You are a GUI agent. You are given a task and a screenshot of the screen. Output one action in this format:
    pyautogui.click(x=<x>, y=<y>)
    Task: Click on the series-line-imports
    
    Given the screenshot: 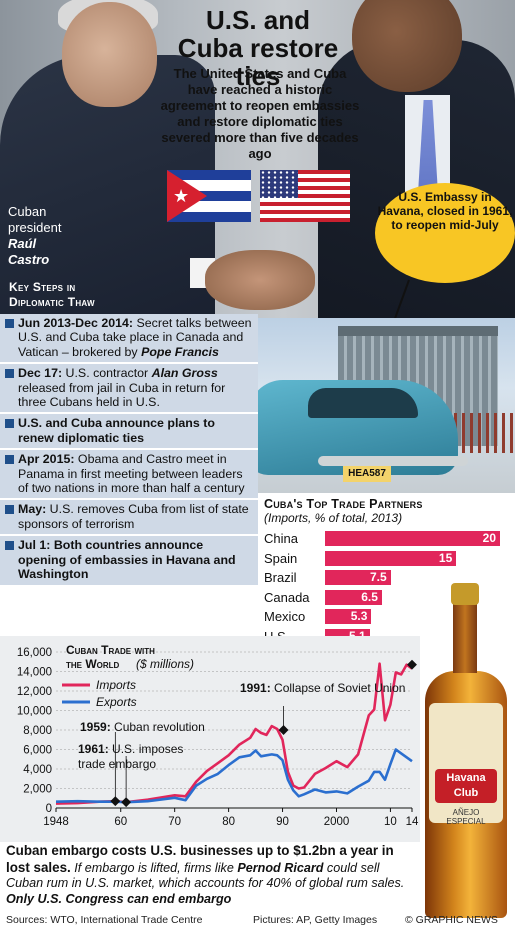 What is the action you would take?
    pyautogui.click(x=234, y=733)
    